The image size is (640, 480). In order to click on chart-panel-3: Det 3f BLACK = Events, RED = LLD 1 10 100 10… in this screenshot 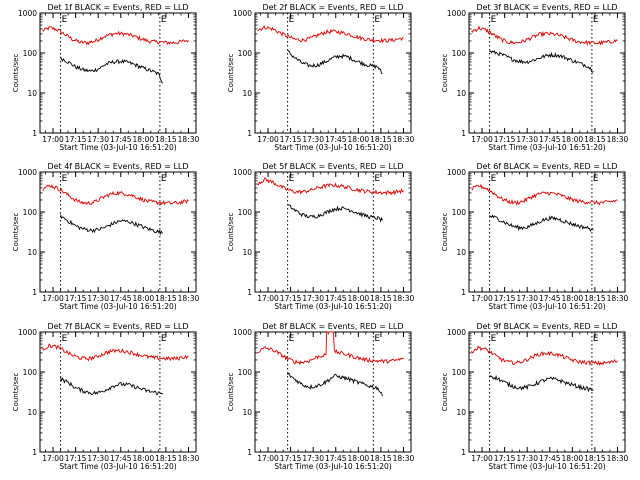, I will do `click(535, 77)`.